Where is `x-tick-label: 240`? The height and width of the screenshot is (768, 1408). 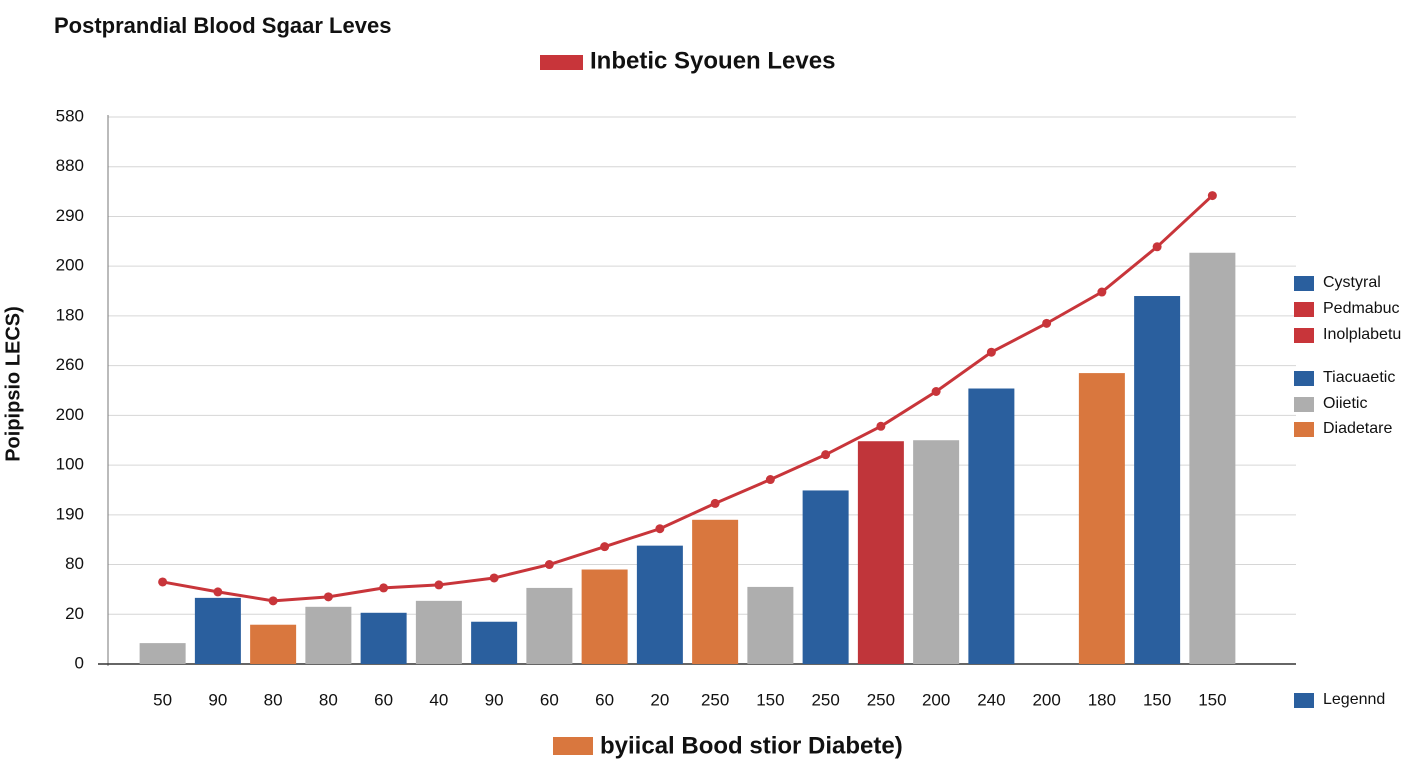 x-tick-label: 240 is located at coordinates (991, 699).